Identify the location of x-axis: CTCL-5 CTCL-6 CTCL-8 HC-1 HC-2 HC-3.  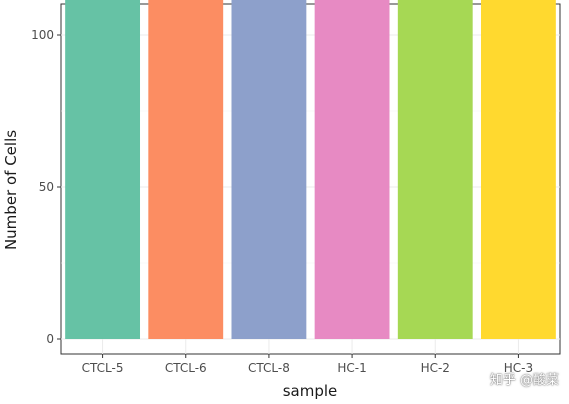
(307, 364).